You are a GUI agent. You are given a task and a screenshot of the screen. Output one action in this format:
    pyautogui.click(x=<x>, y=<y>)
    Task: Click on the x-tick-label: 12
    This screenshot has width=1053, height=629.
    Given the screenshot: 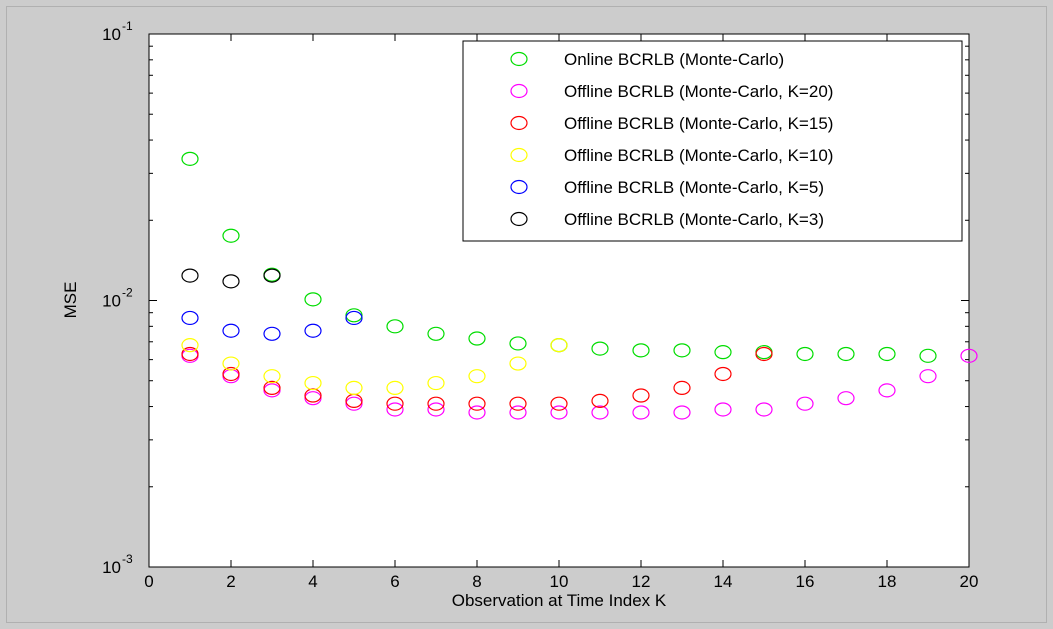 What is the action you would take?
    pyautogui.click(x=641, y=581)
    